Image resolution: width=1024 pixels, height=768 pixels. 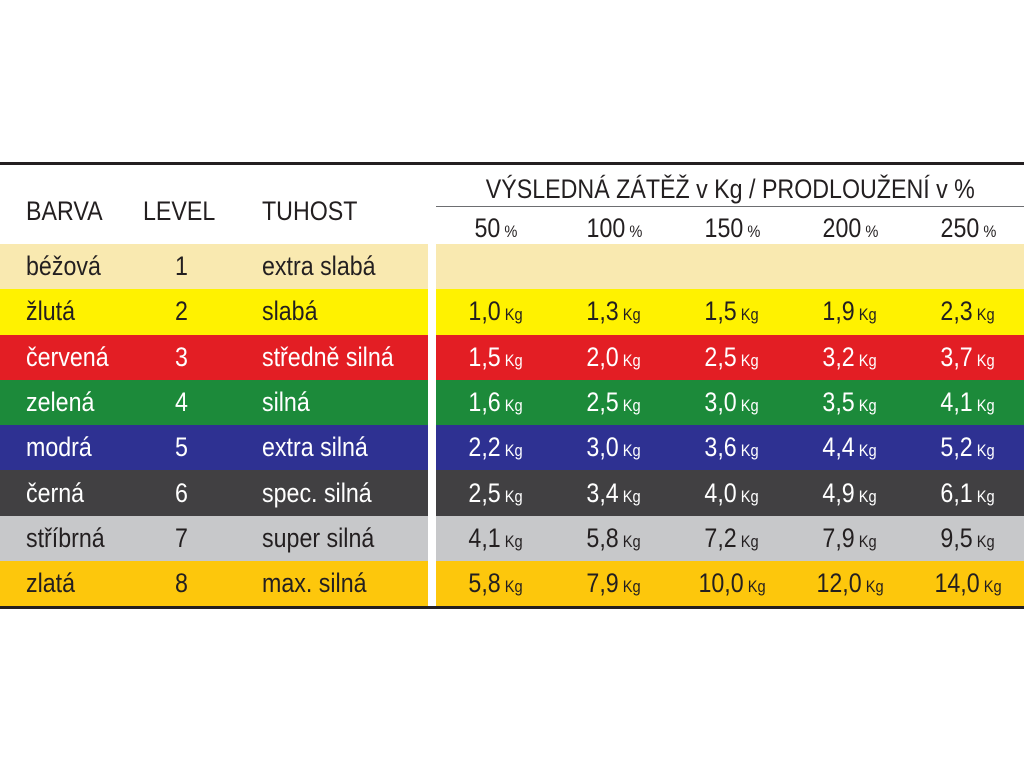 What do you see at coordinates (59, 447) in the screenshot?
I see `cell-barva: modrá` at bounding box center [59, 447].